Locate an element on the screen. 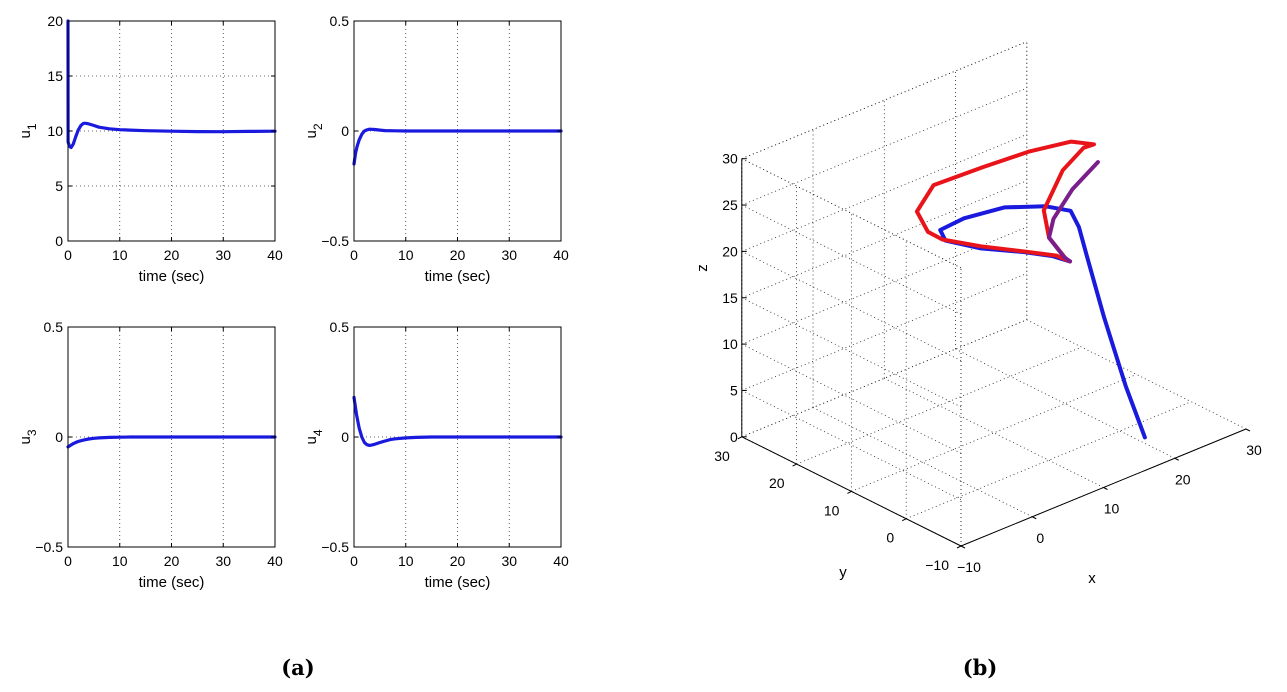 The width and height of the screenshot is (1287, 692). trajectory-line-trajectory is located at coordinates (1042, 322).